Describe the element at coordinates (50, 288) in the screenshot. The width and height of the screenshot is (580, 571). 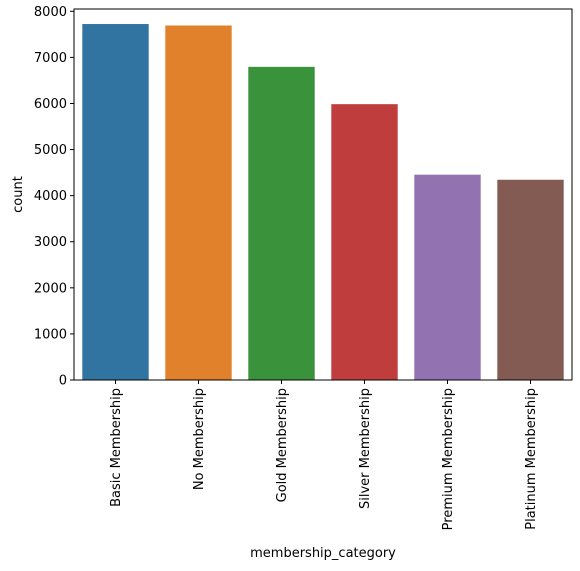
I see `y-tick-label: 2000` at that location.